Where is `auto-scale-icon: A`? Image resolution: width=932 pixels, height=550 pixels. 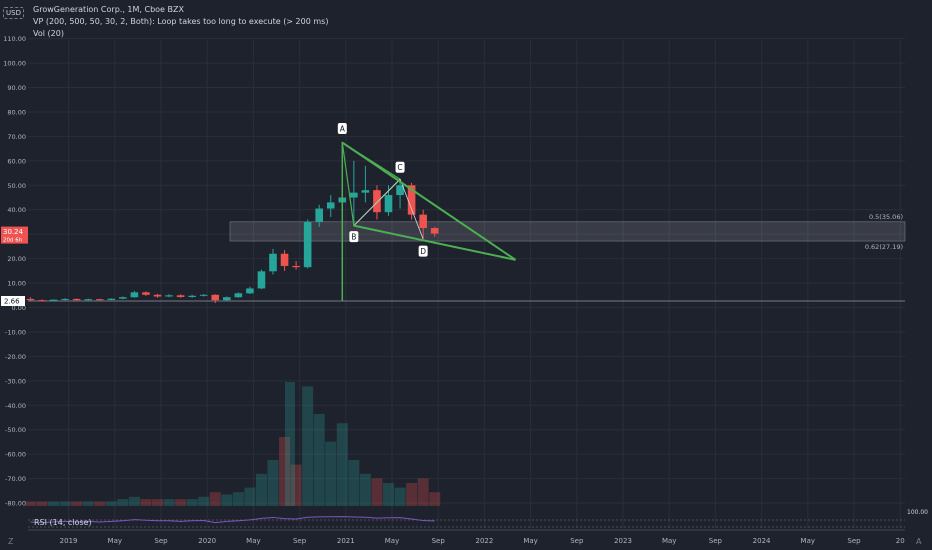
auto-scale-icon: A is located at coordinates (919, 541).